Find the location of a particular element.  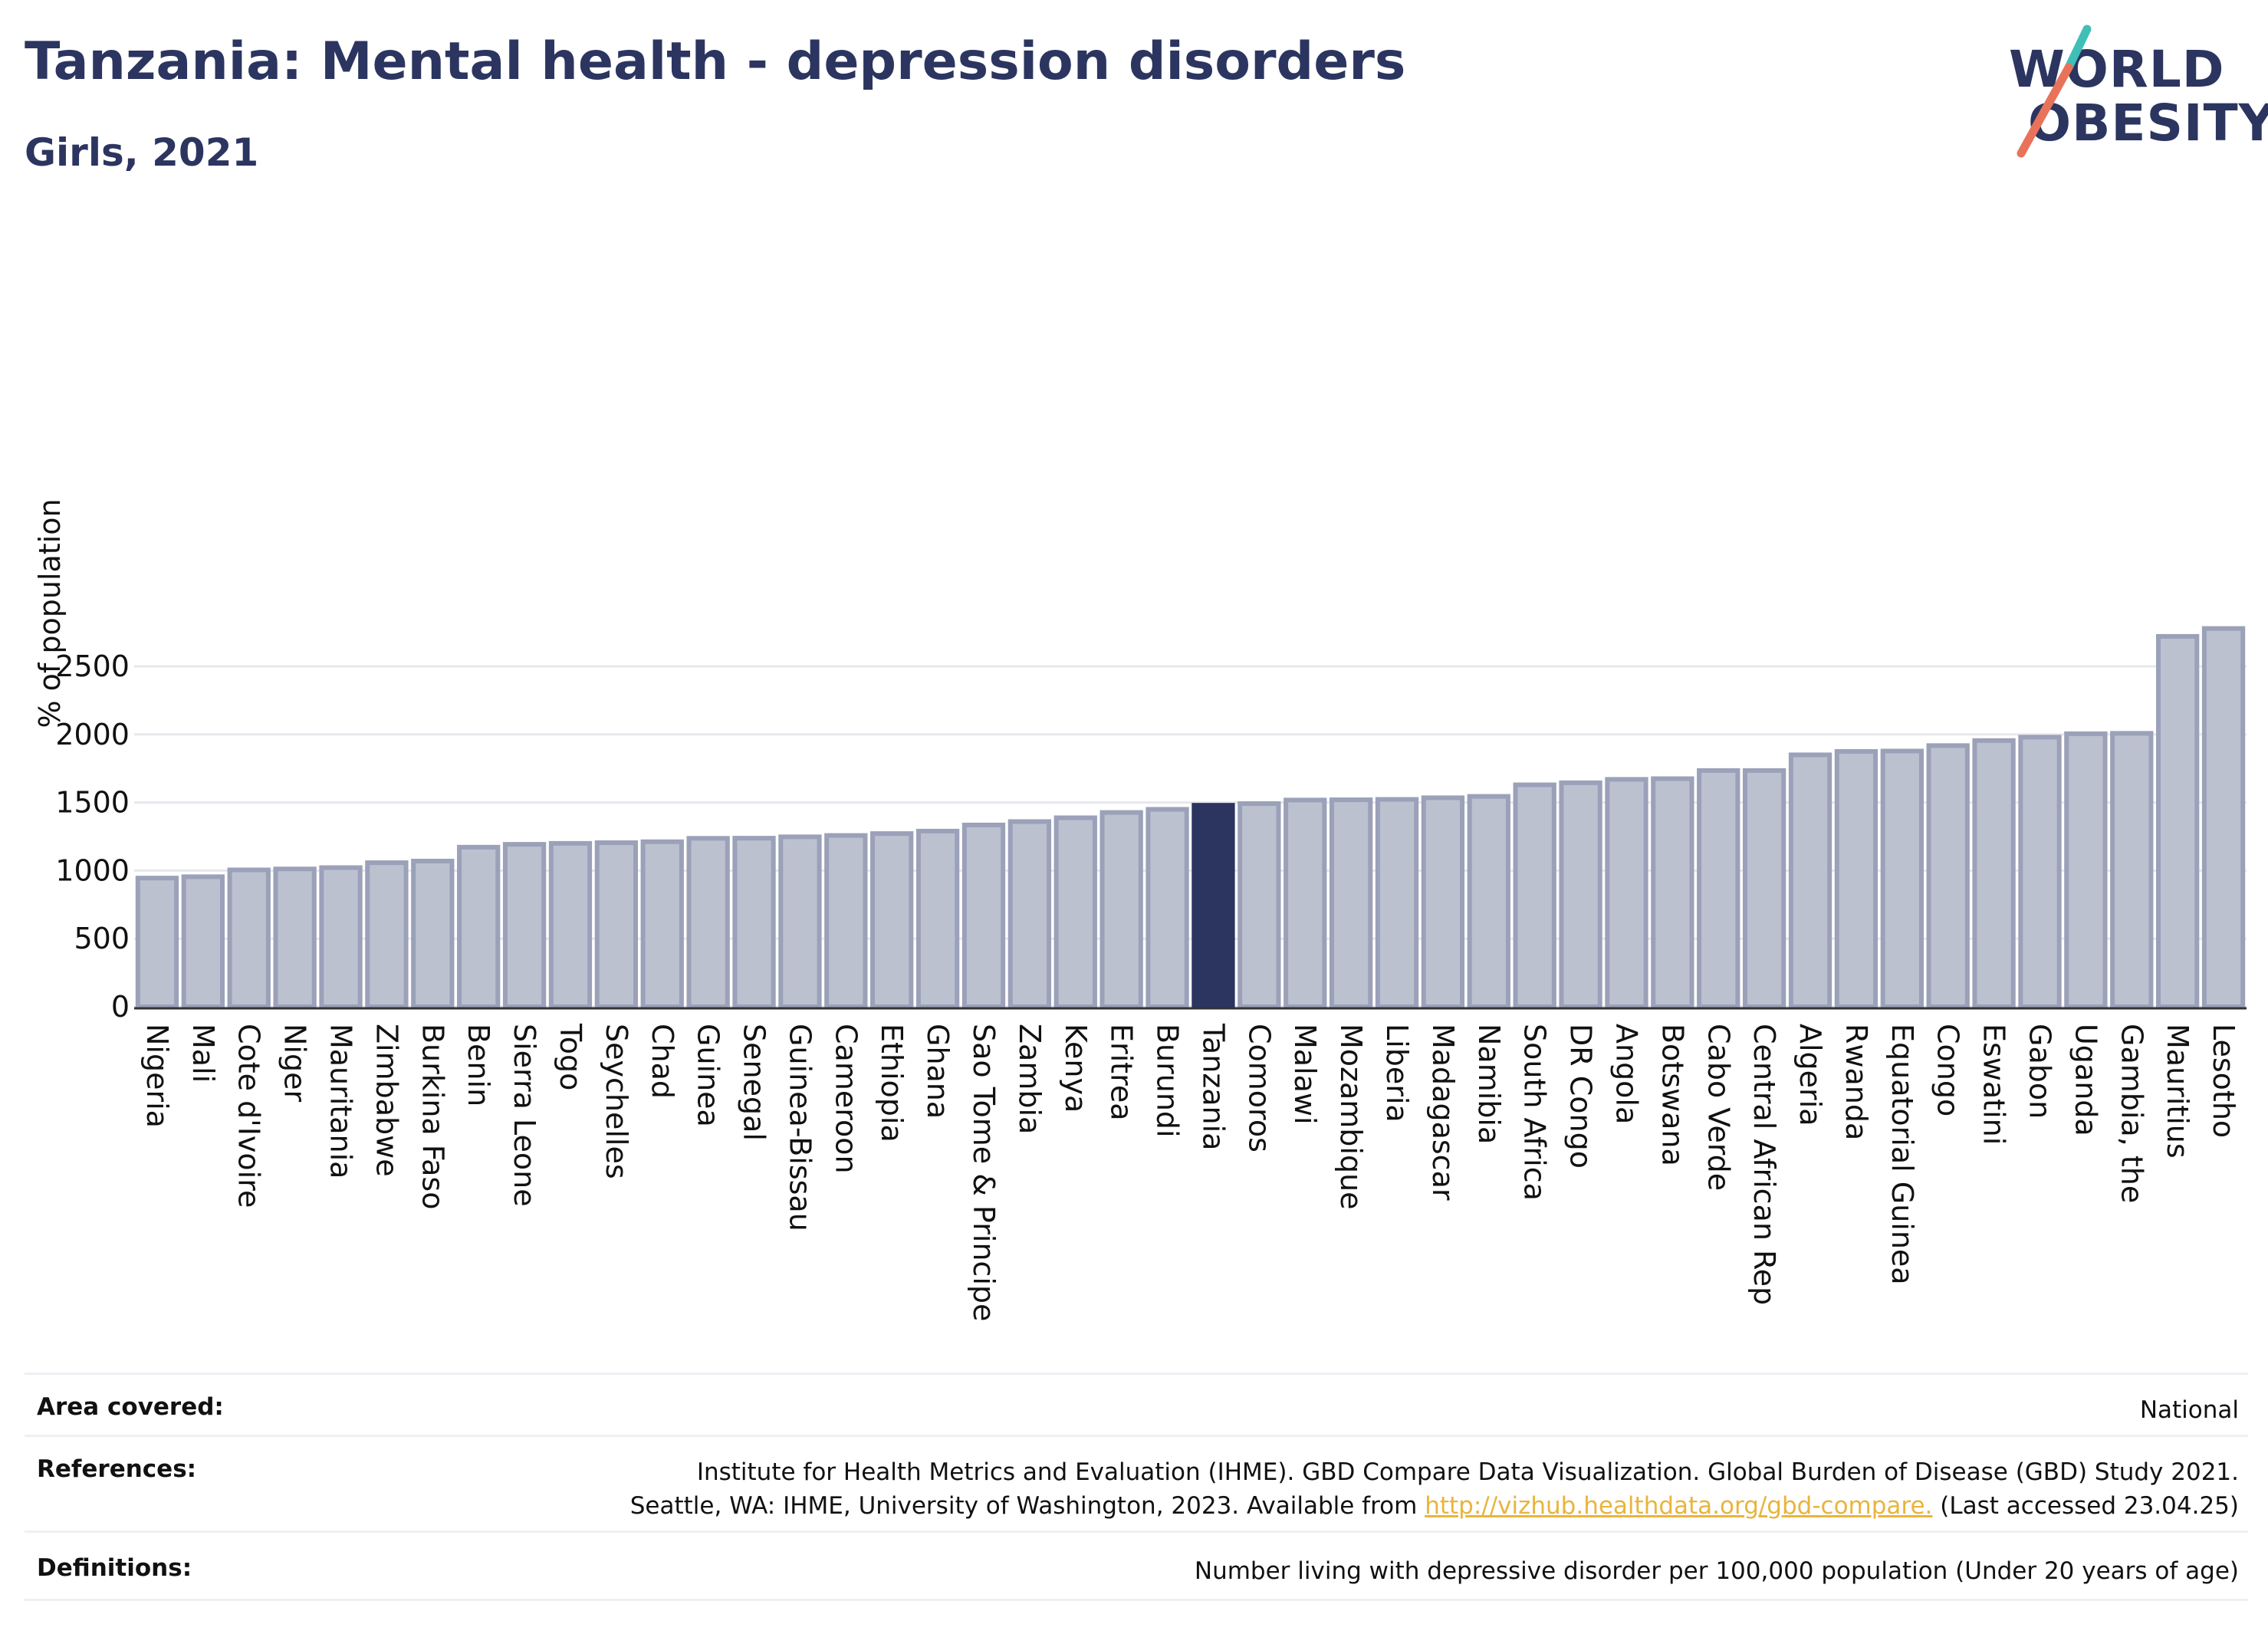

bar-equatorial-guinea is located at coordinates (1902, 879).